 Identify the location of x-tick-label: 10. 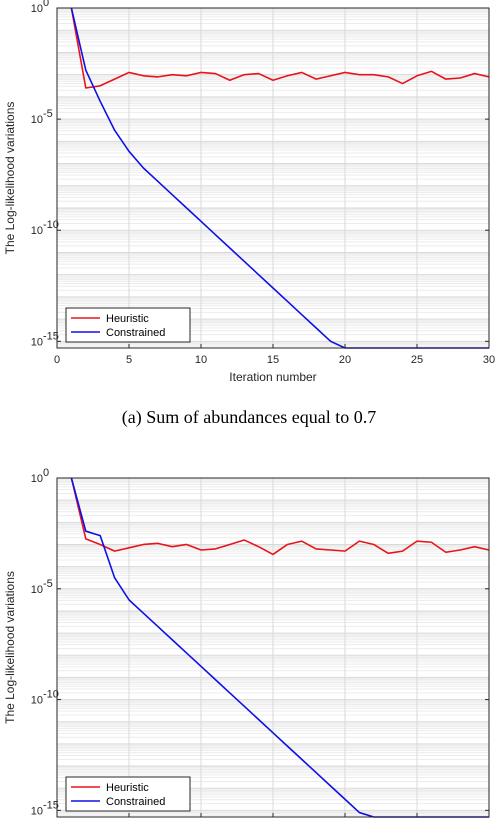
(201, 360).